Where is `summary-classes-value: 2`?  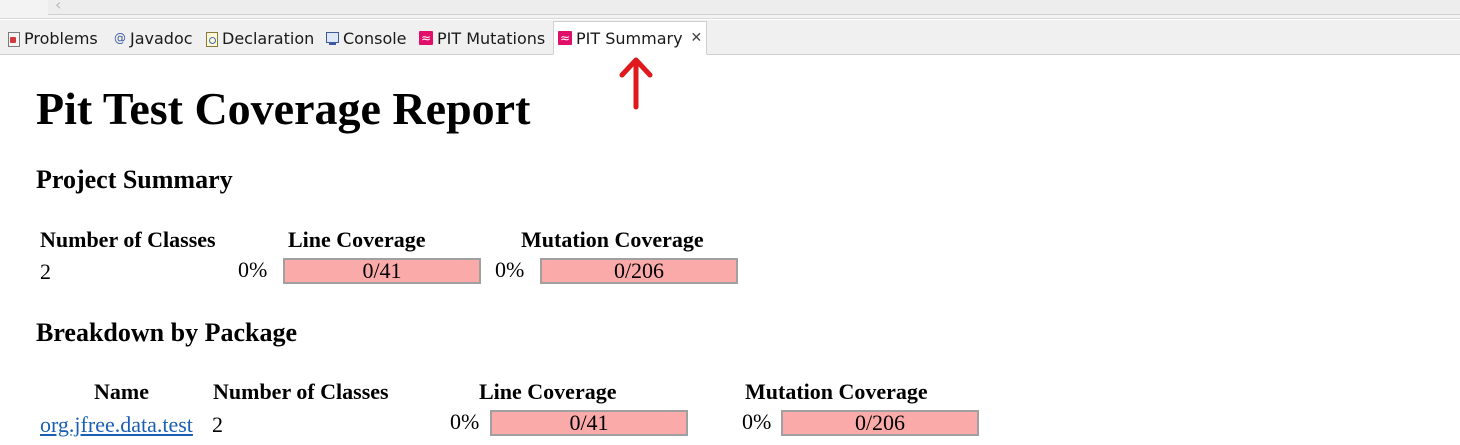
summary-classes-value: 2 is located at coordinates (45, 271).